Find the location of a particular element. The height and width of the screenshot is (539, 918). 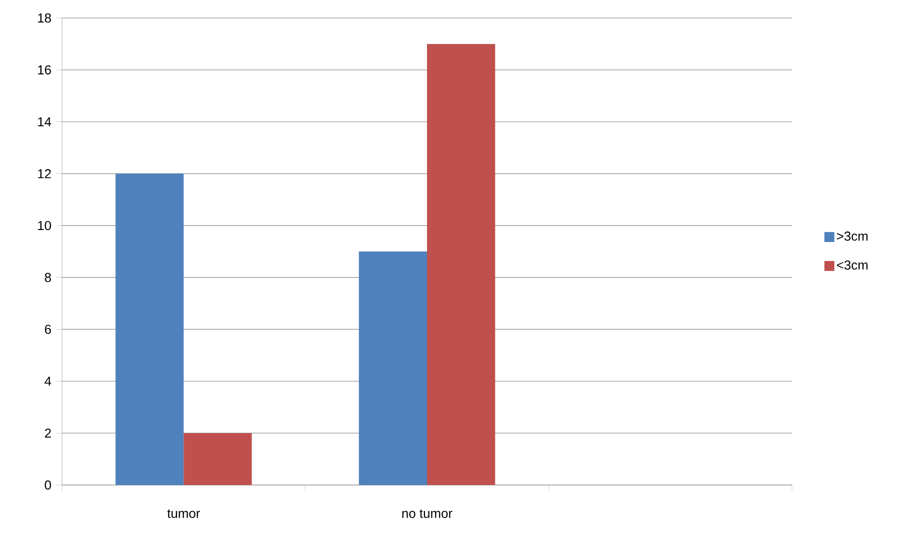

y-tick-label: 16 is located at coordinates (44, 69).